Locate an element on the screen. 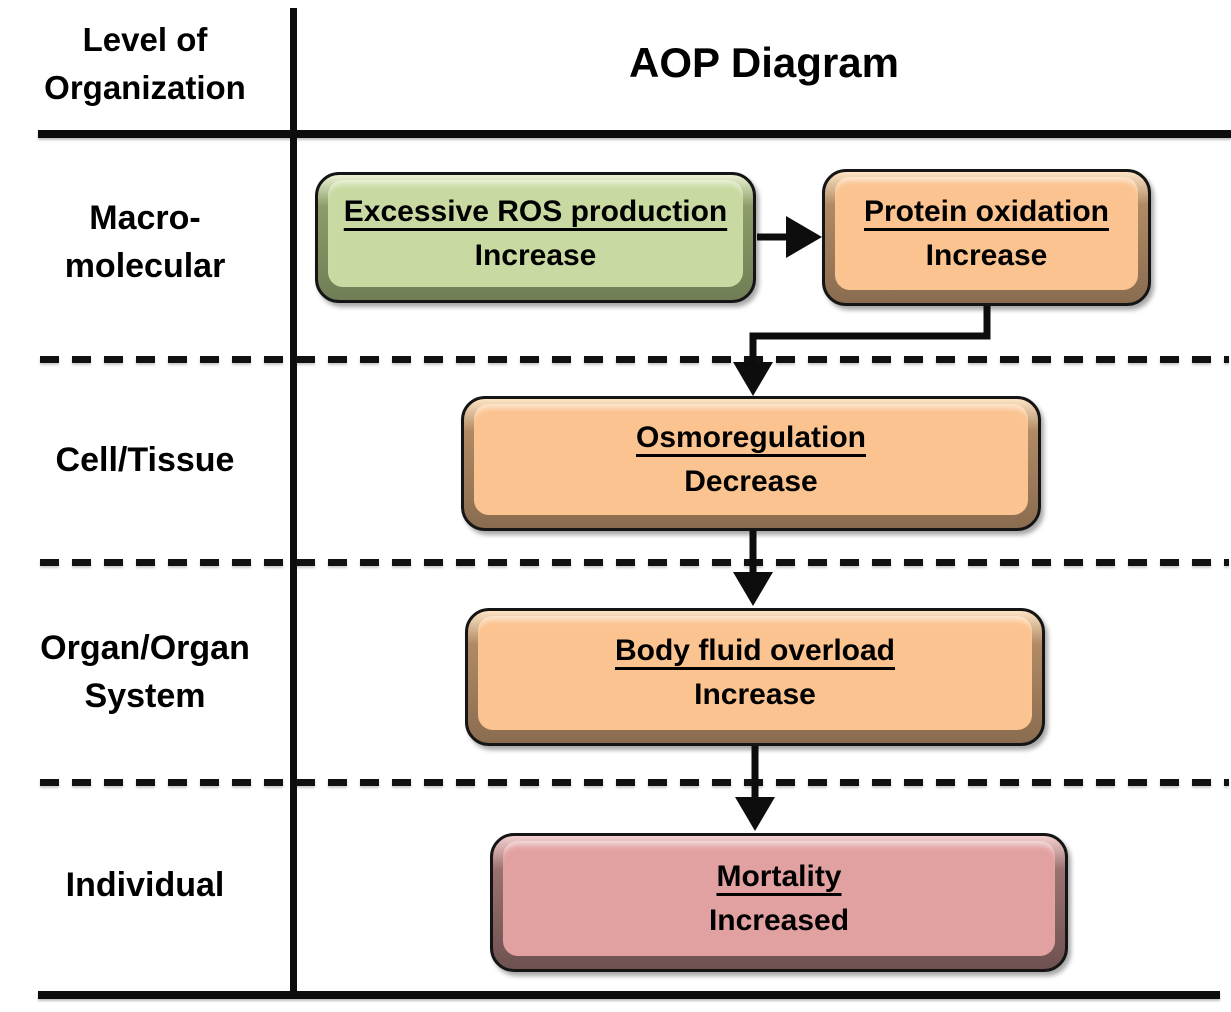  level-label-cell-tissue: Cell/Tissue is located at coordinates (145, 461).